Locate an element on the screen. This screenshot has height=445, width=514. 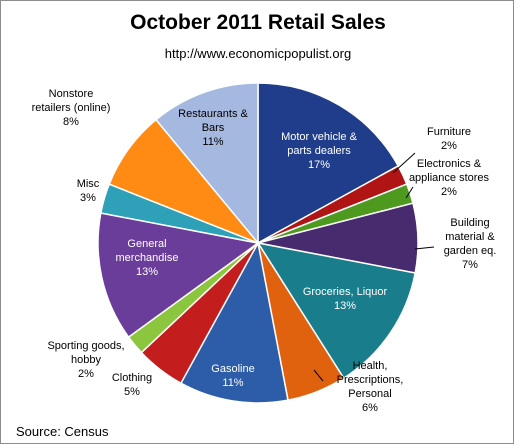
slice-name-line: Nonstore is located at coordinates (71, 94).